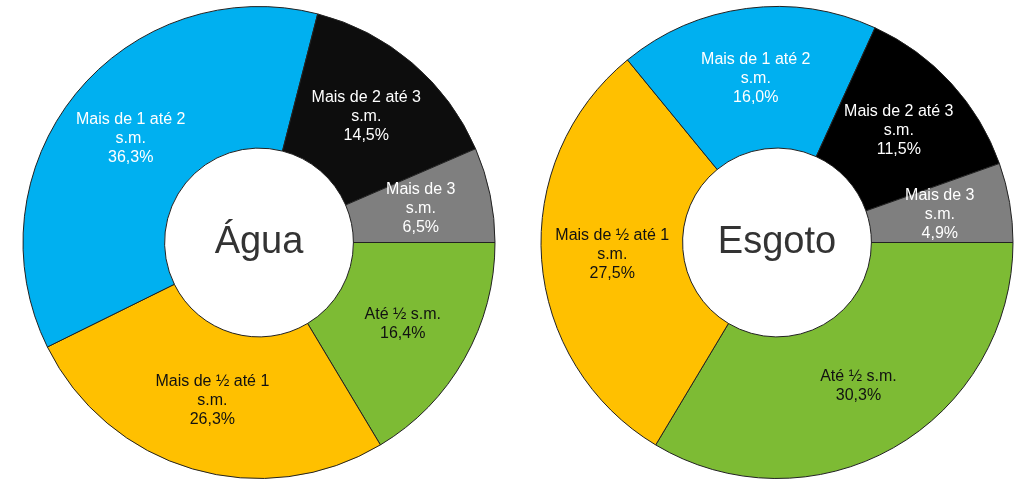 This screenshot has height=485, width=1036. Describe the element at coordinates (420, 227) in the screenshot. I see `data-label: 6,5%` at that location.